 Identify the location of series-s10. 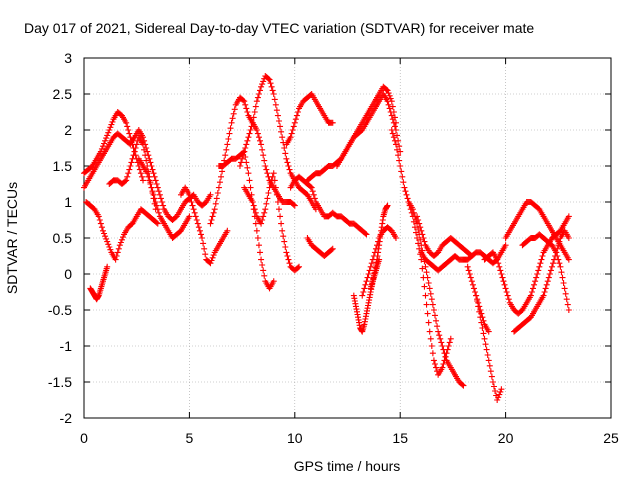
(246, 220).